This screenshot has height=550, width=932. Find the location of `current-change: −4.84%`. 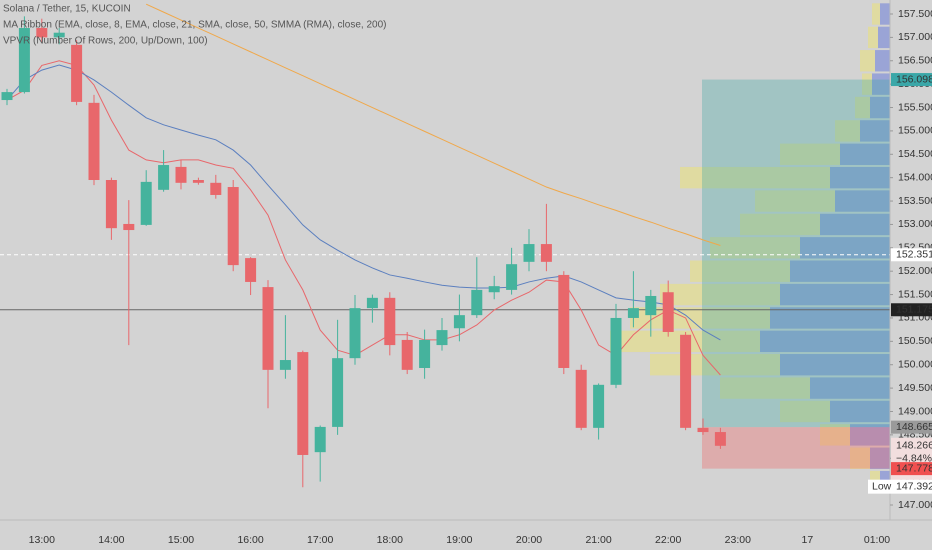

current-change: −4.84% is located at coordinates (914, 459).